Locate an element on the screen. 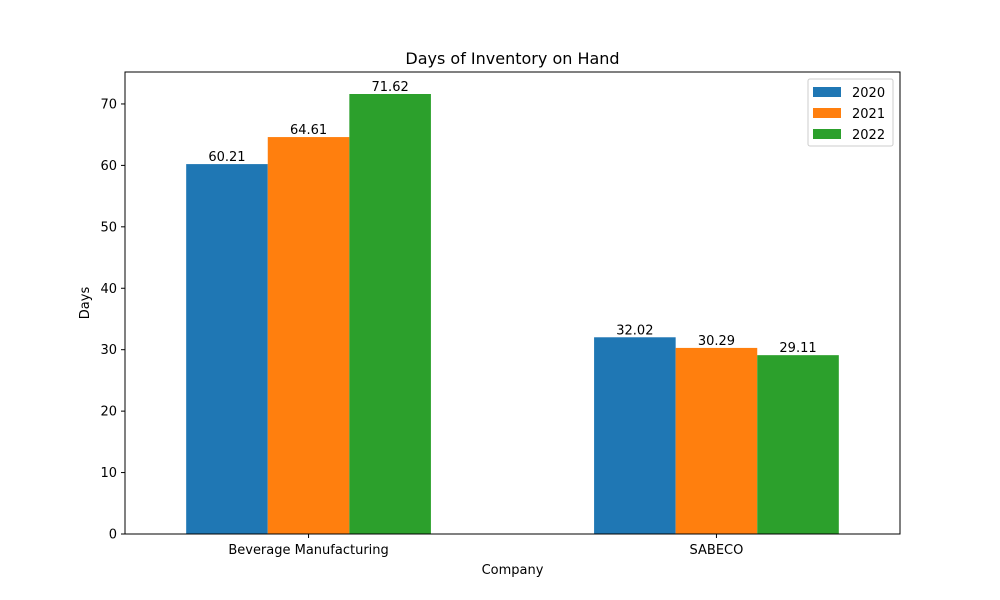 This screenshot has width=1000, height=600. legend-swatch-2020 is located at coordinates (827, 92).